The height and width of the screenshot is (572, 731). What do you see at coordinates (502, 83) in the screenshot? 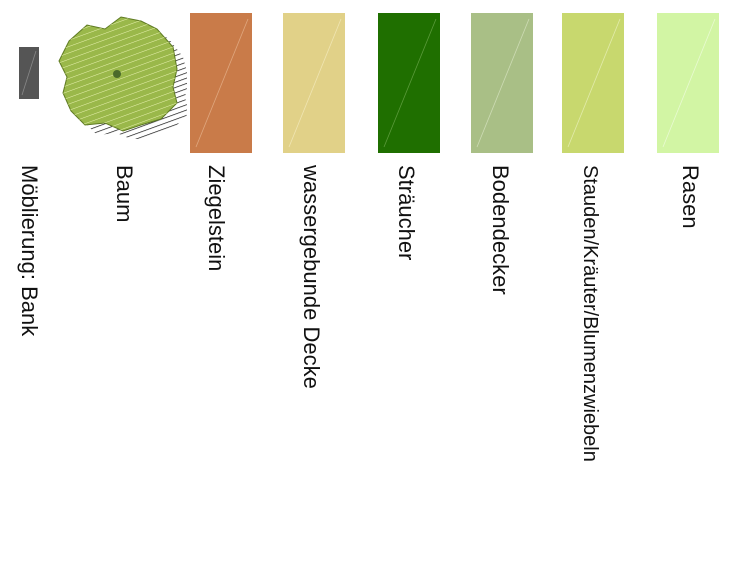
I see `groundcover-swatch` at bounding box center [502, 83].